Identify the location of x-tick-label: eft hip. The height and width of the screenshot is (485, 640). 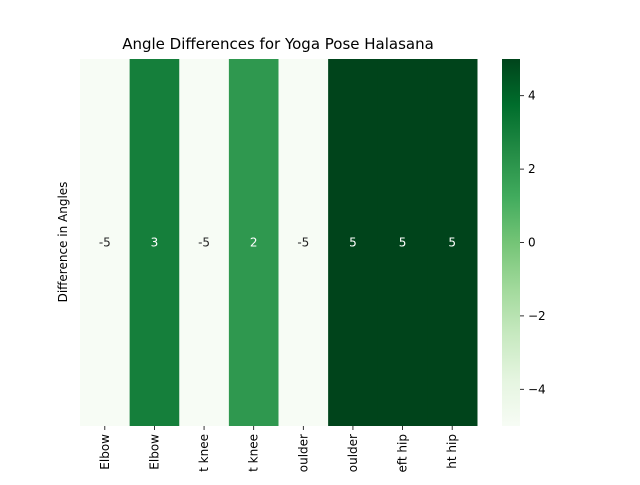
(403, 453).